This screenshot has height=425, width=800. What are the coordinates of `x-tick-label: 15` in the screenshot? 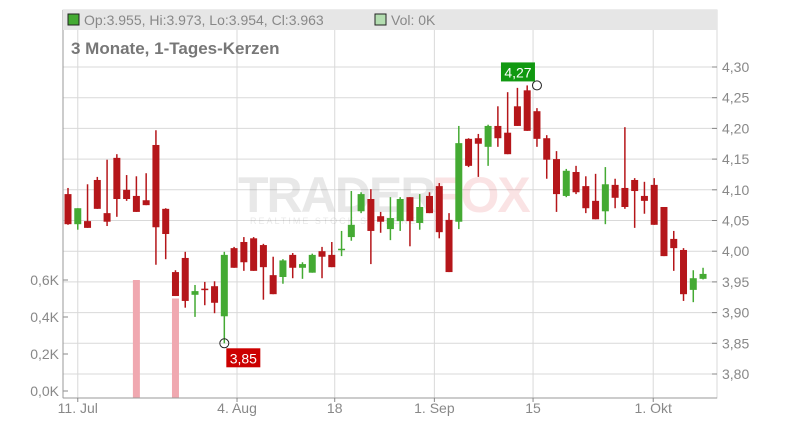 It's located at (533, 408).